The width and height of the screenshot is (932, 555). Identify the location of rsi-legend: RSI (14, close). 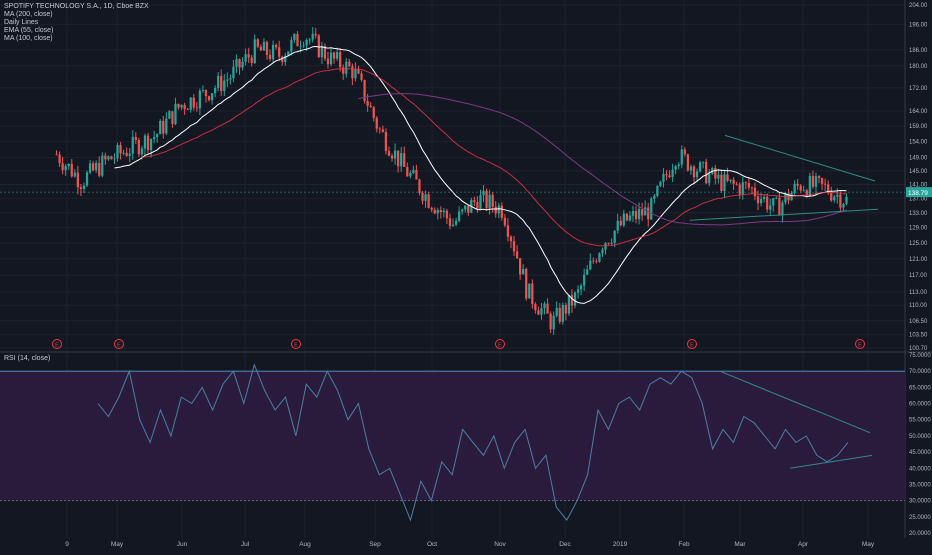
(27, 358).